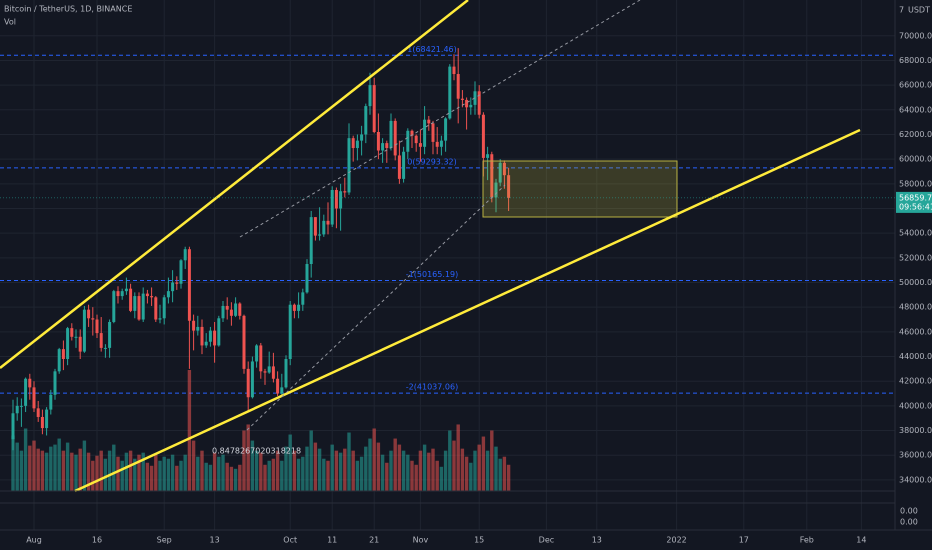 The width and height of the screenshot is (932, 550). I want to click on range-box, so click(580, 189).